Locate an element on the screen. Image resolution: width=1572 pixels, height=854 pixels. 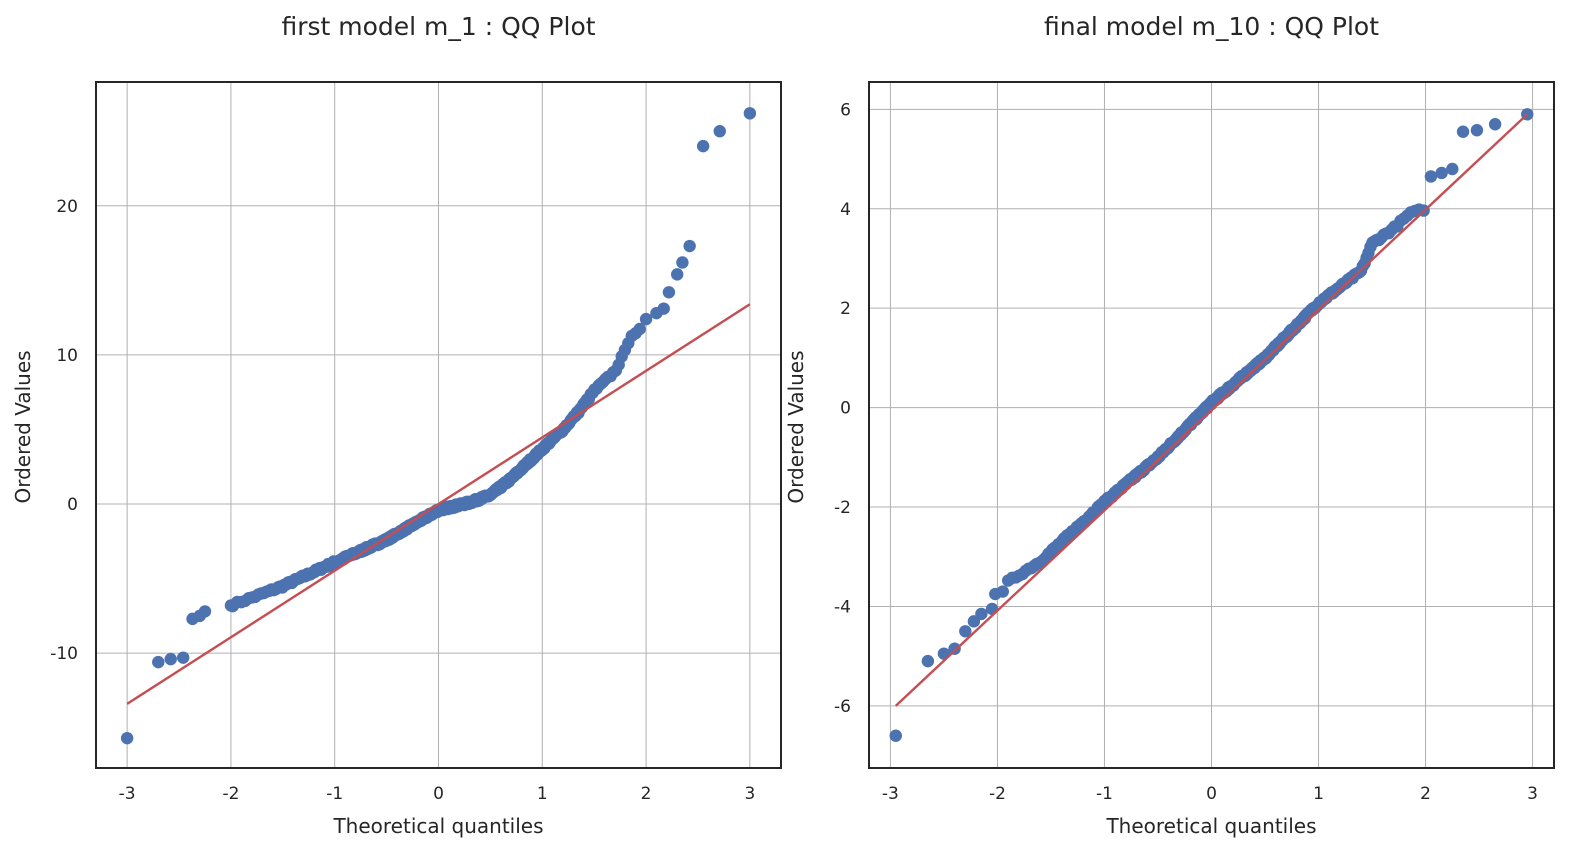
right-y-axis-label: Ordered Values is located at coordinates (796, 426).